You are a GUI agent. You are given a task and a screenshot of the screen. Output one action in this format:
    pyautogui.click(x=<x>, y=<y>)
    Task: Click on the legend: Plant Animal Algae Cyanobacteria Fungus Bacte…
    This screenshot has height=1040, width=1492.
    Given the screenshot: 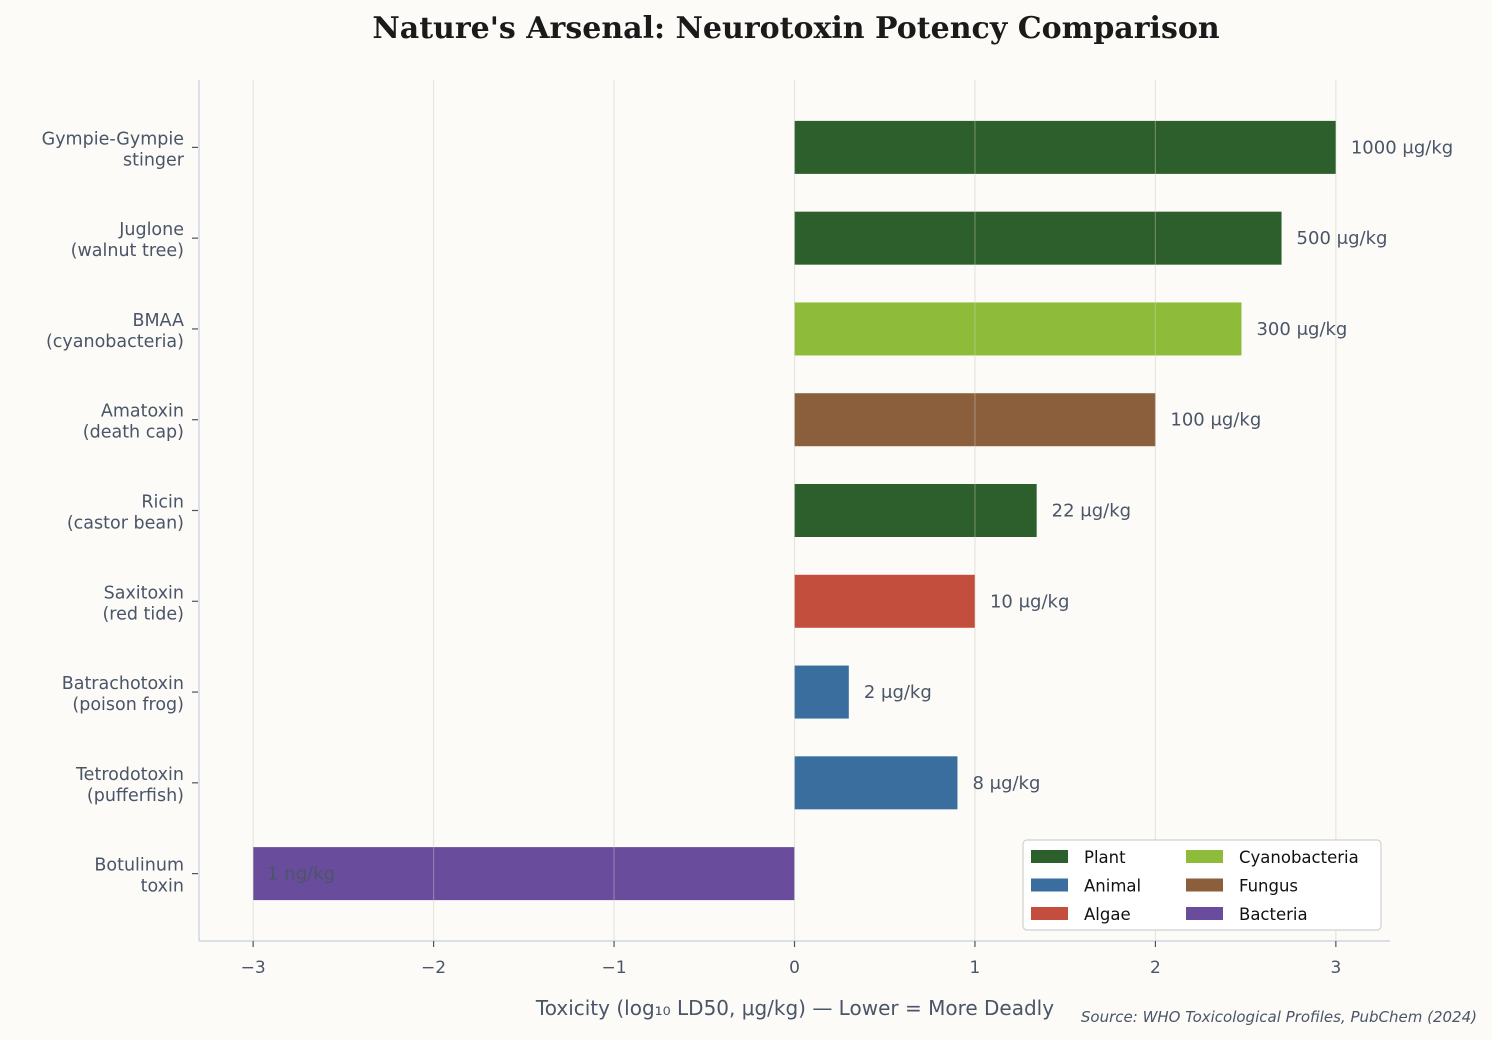 What is the action you would take?
    pyautogui.click(x=1202, y=885)
    